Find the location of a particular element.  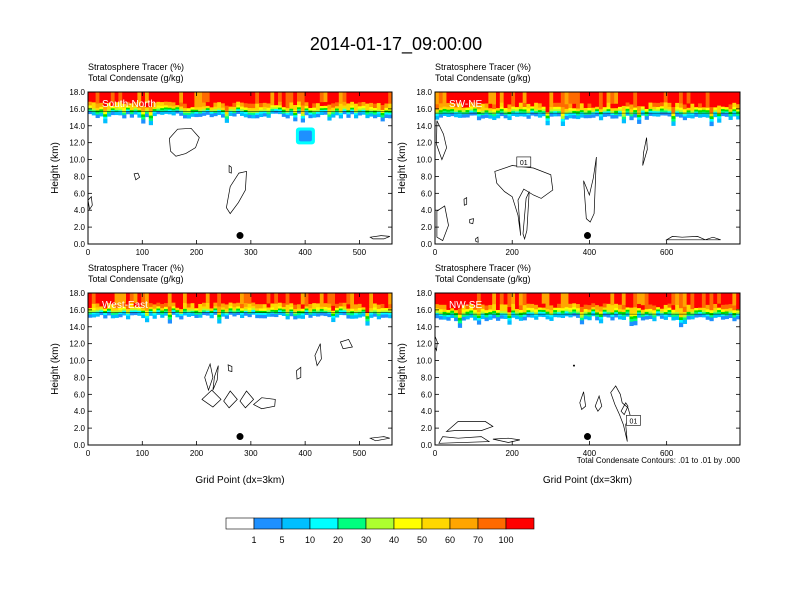

y-tick-label: 10.0 is located at coordinates (424, 361).